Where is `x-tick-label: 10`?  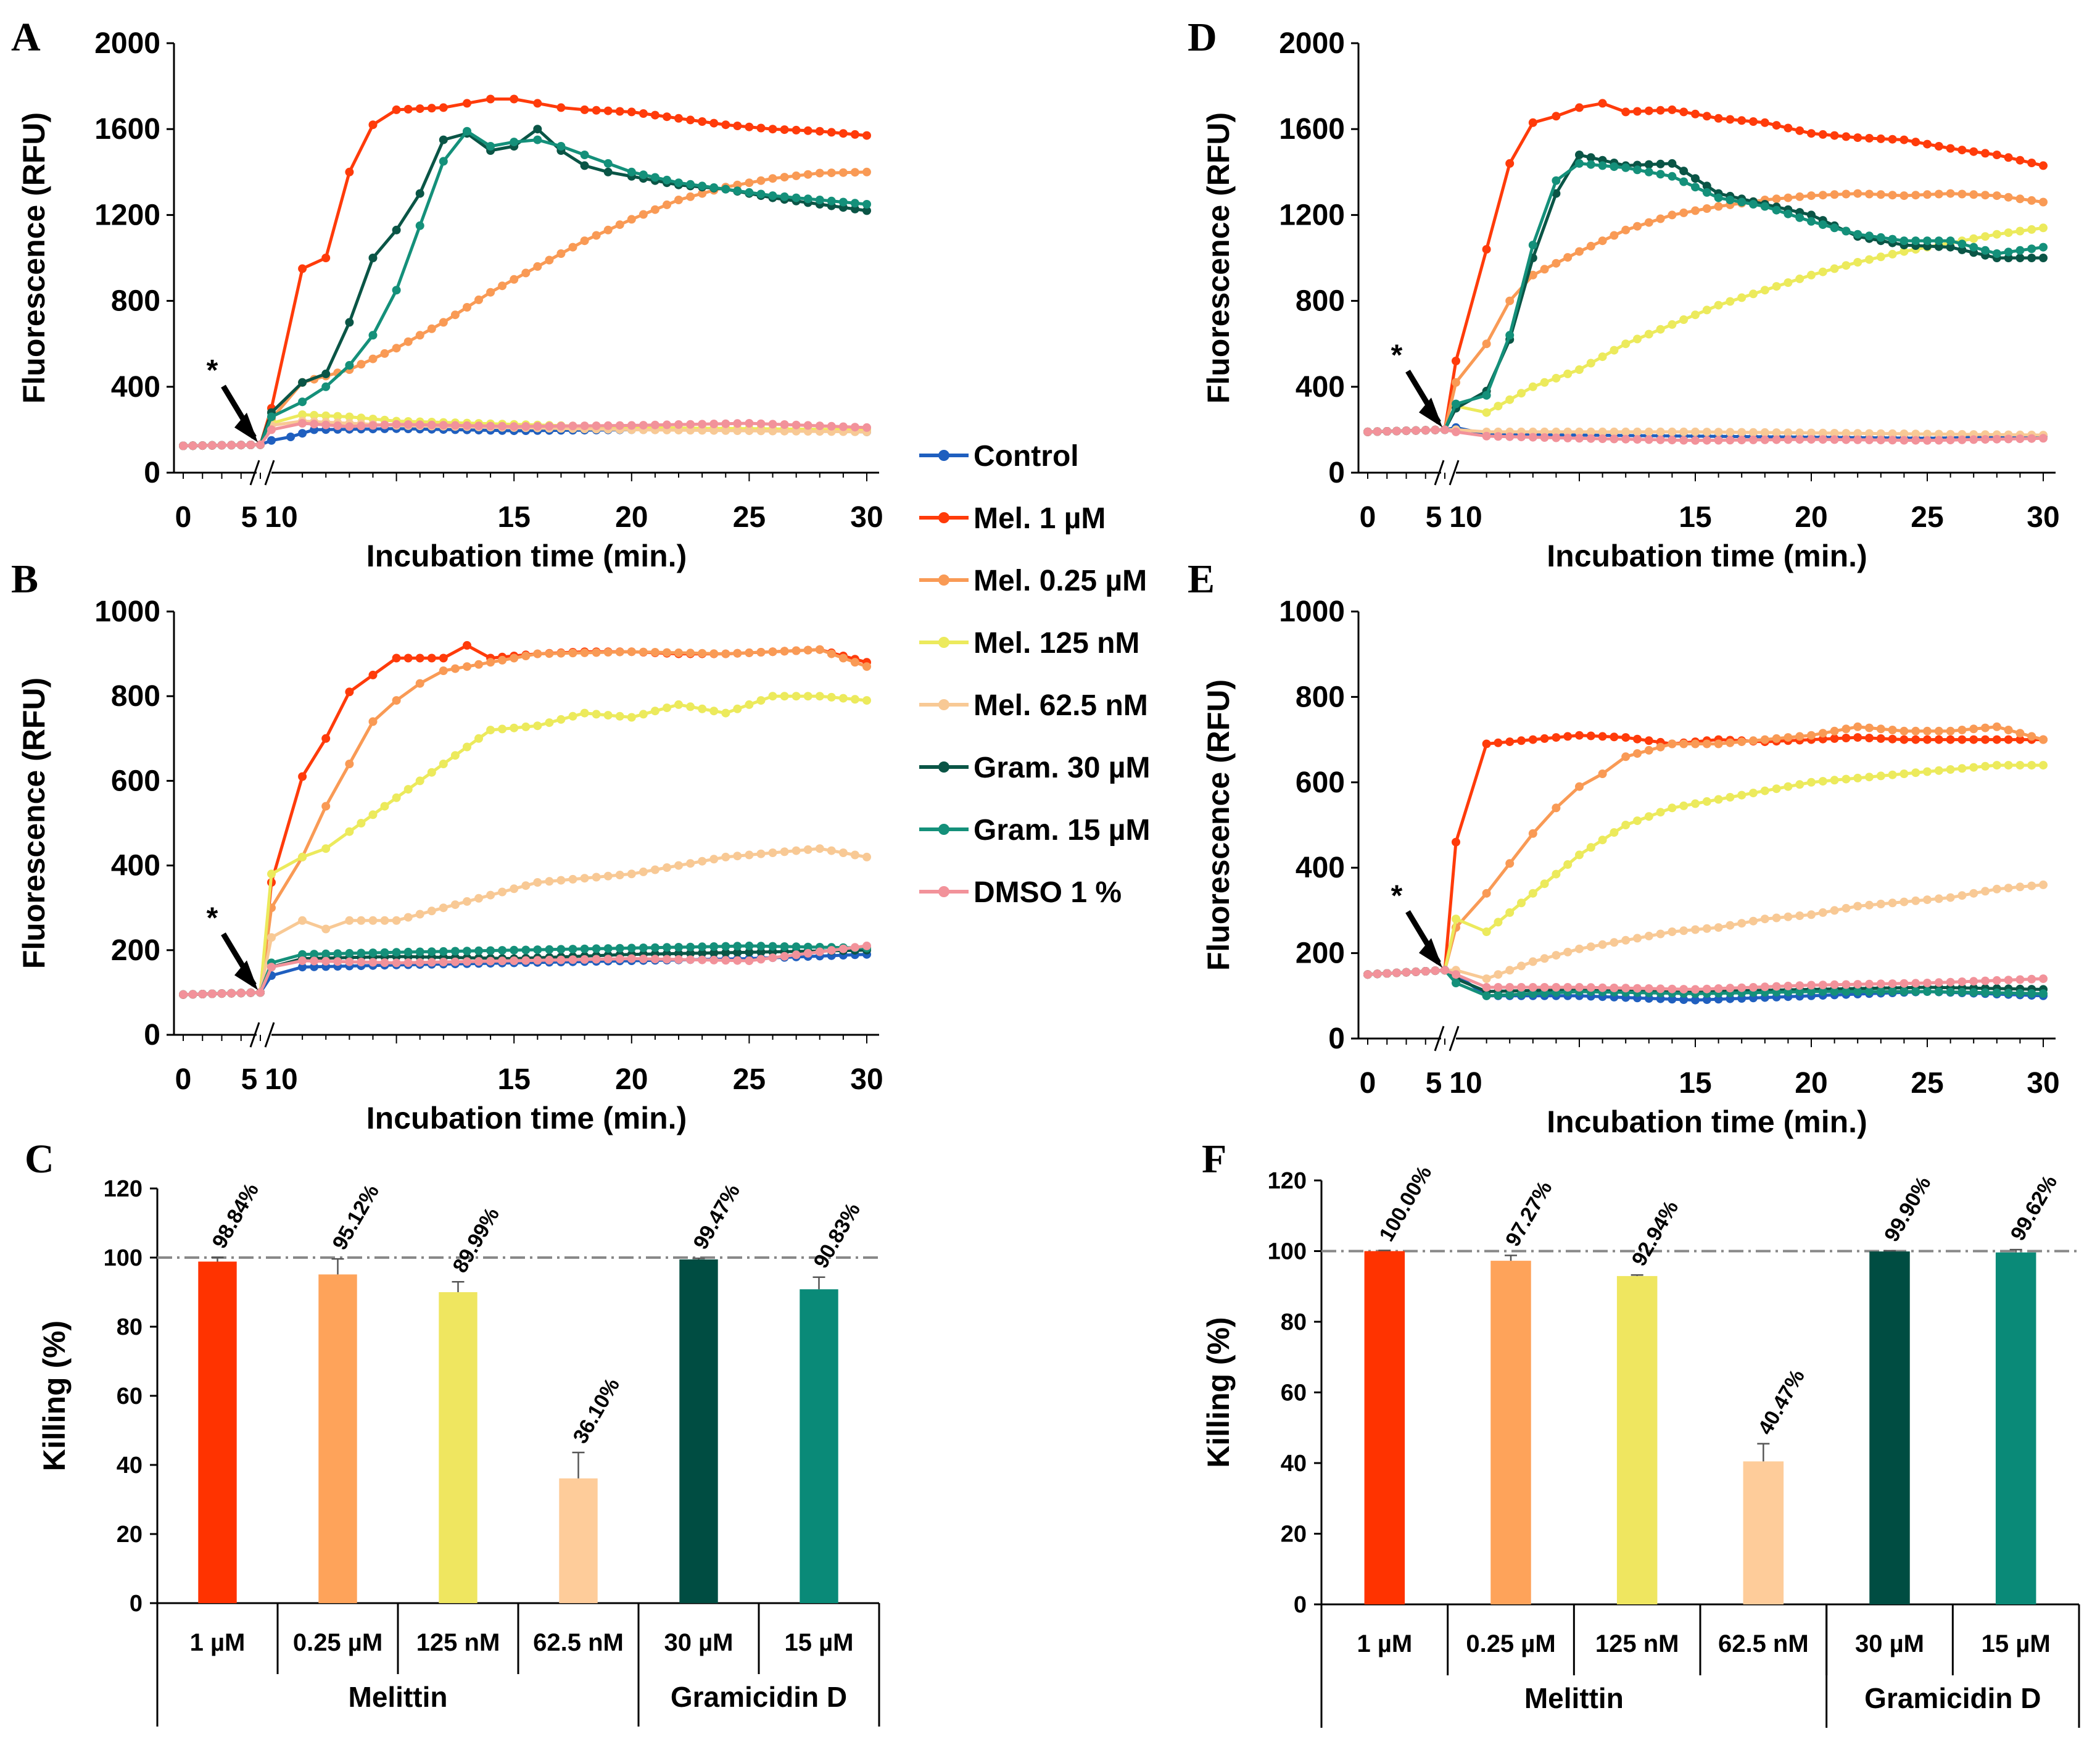 x-tick-label: 10 is located at coordinates (281, 517).